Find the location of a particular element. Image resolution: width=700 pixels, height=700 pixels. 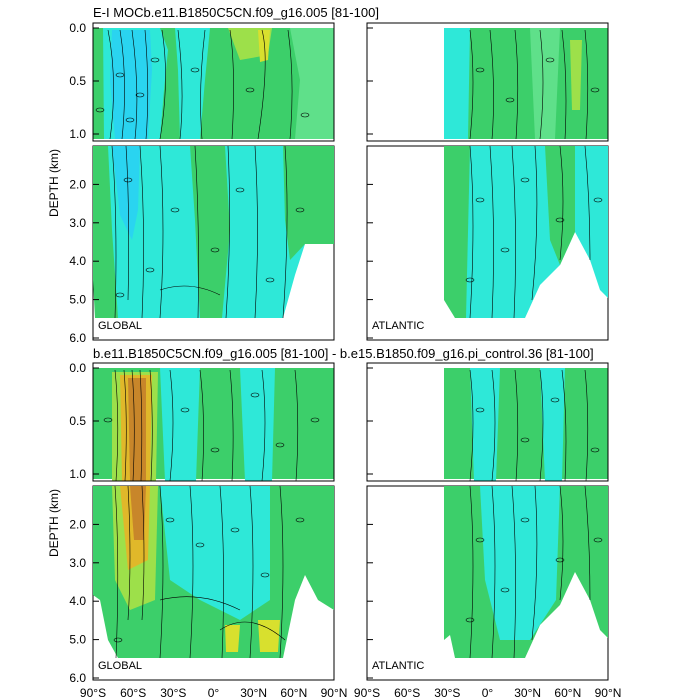

chart-2-global-lower-field-cyan is located at coordinates (215, 553).